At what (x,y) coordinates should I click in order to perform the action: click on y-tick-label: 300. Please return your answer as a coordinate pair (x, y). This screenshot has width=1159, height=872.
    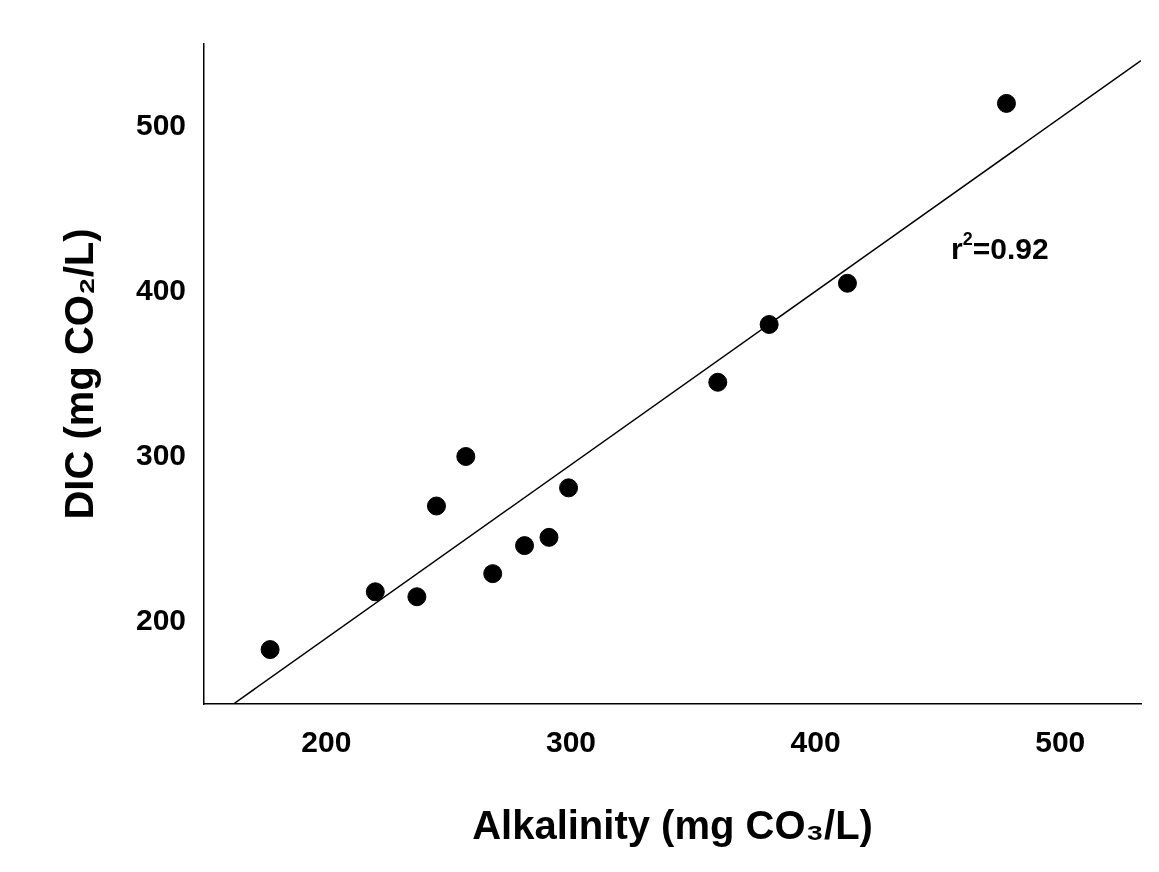
    Looking at the image, I should click on (161, 454).